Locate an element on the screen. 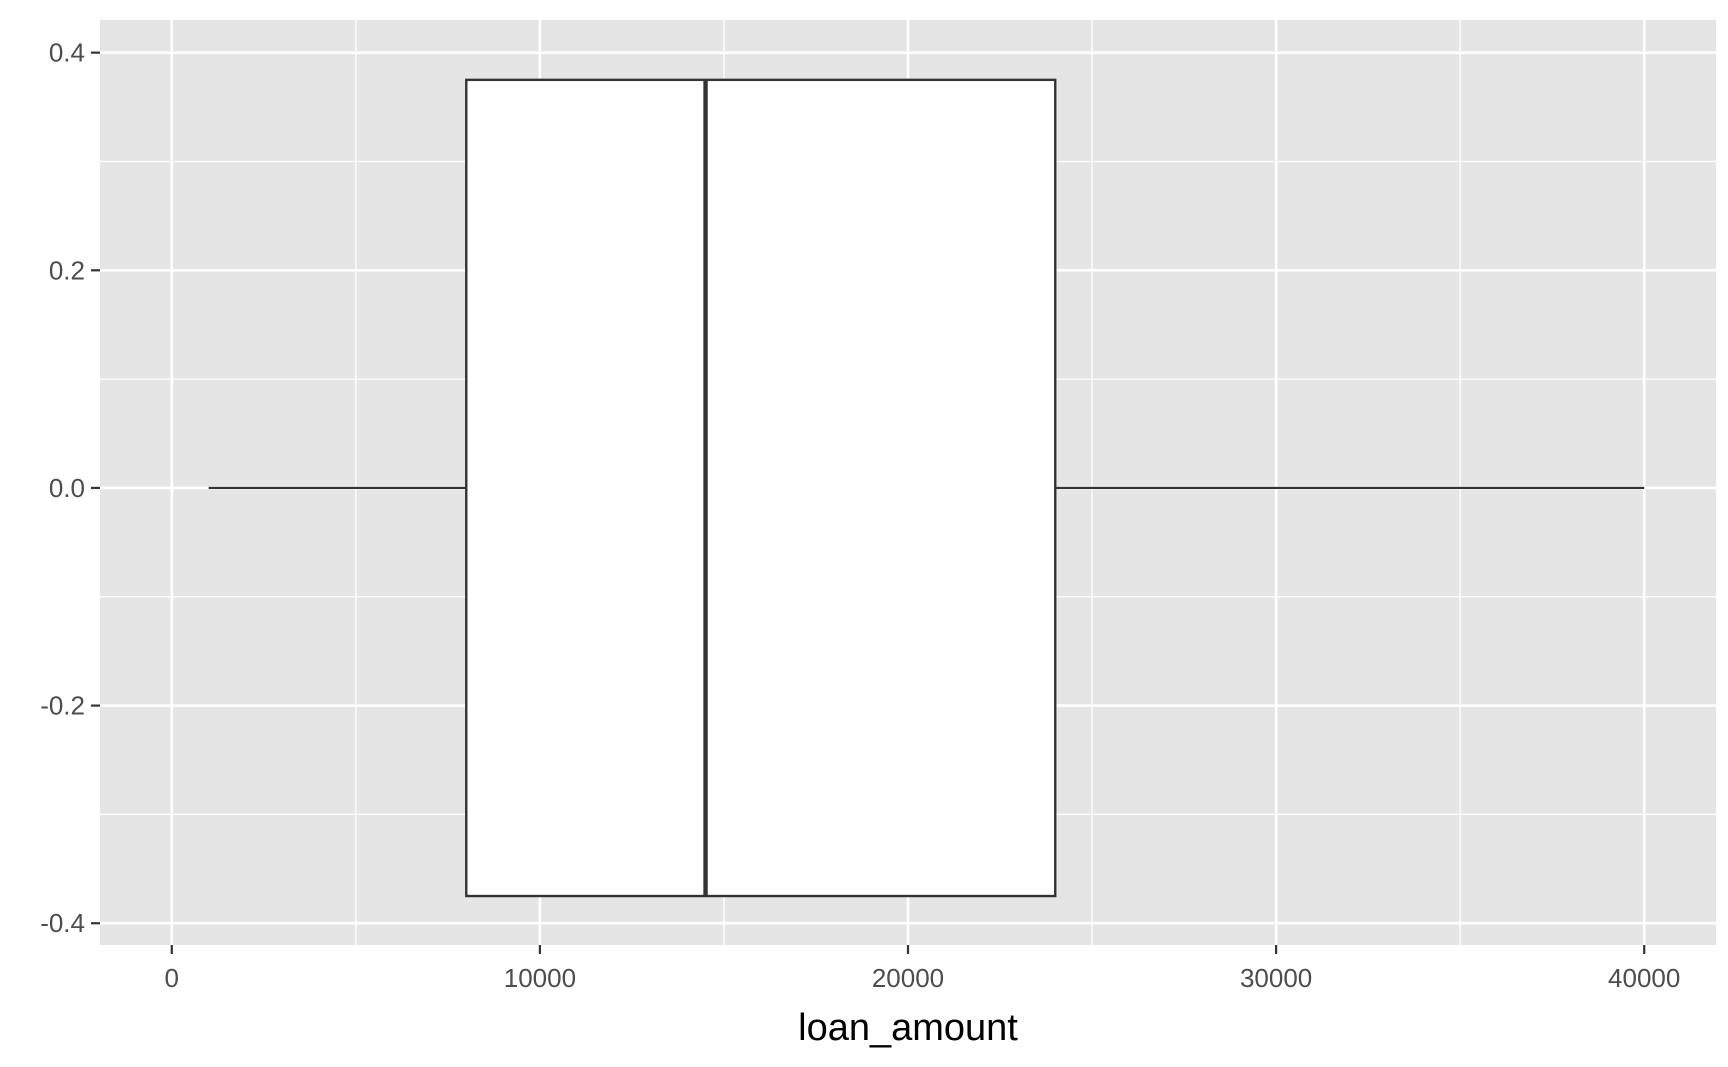 This screenshot has width=1728, height=1067. x-axis: 0 10000 20000 30000 40000 is located at coordinates (922, 969).